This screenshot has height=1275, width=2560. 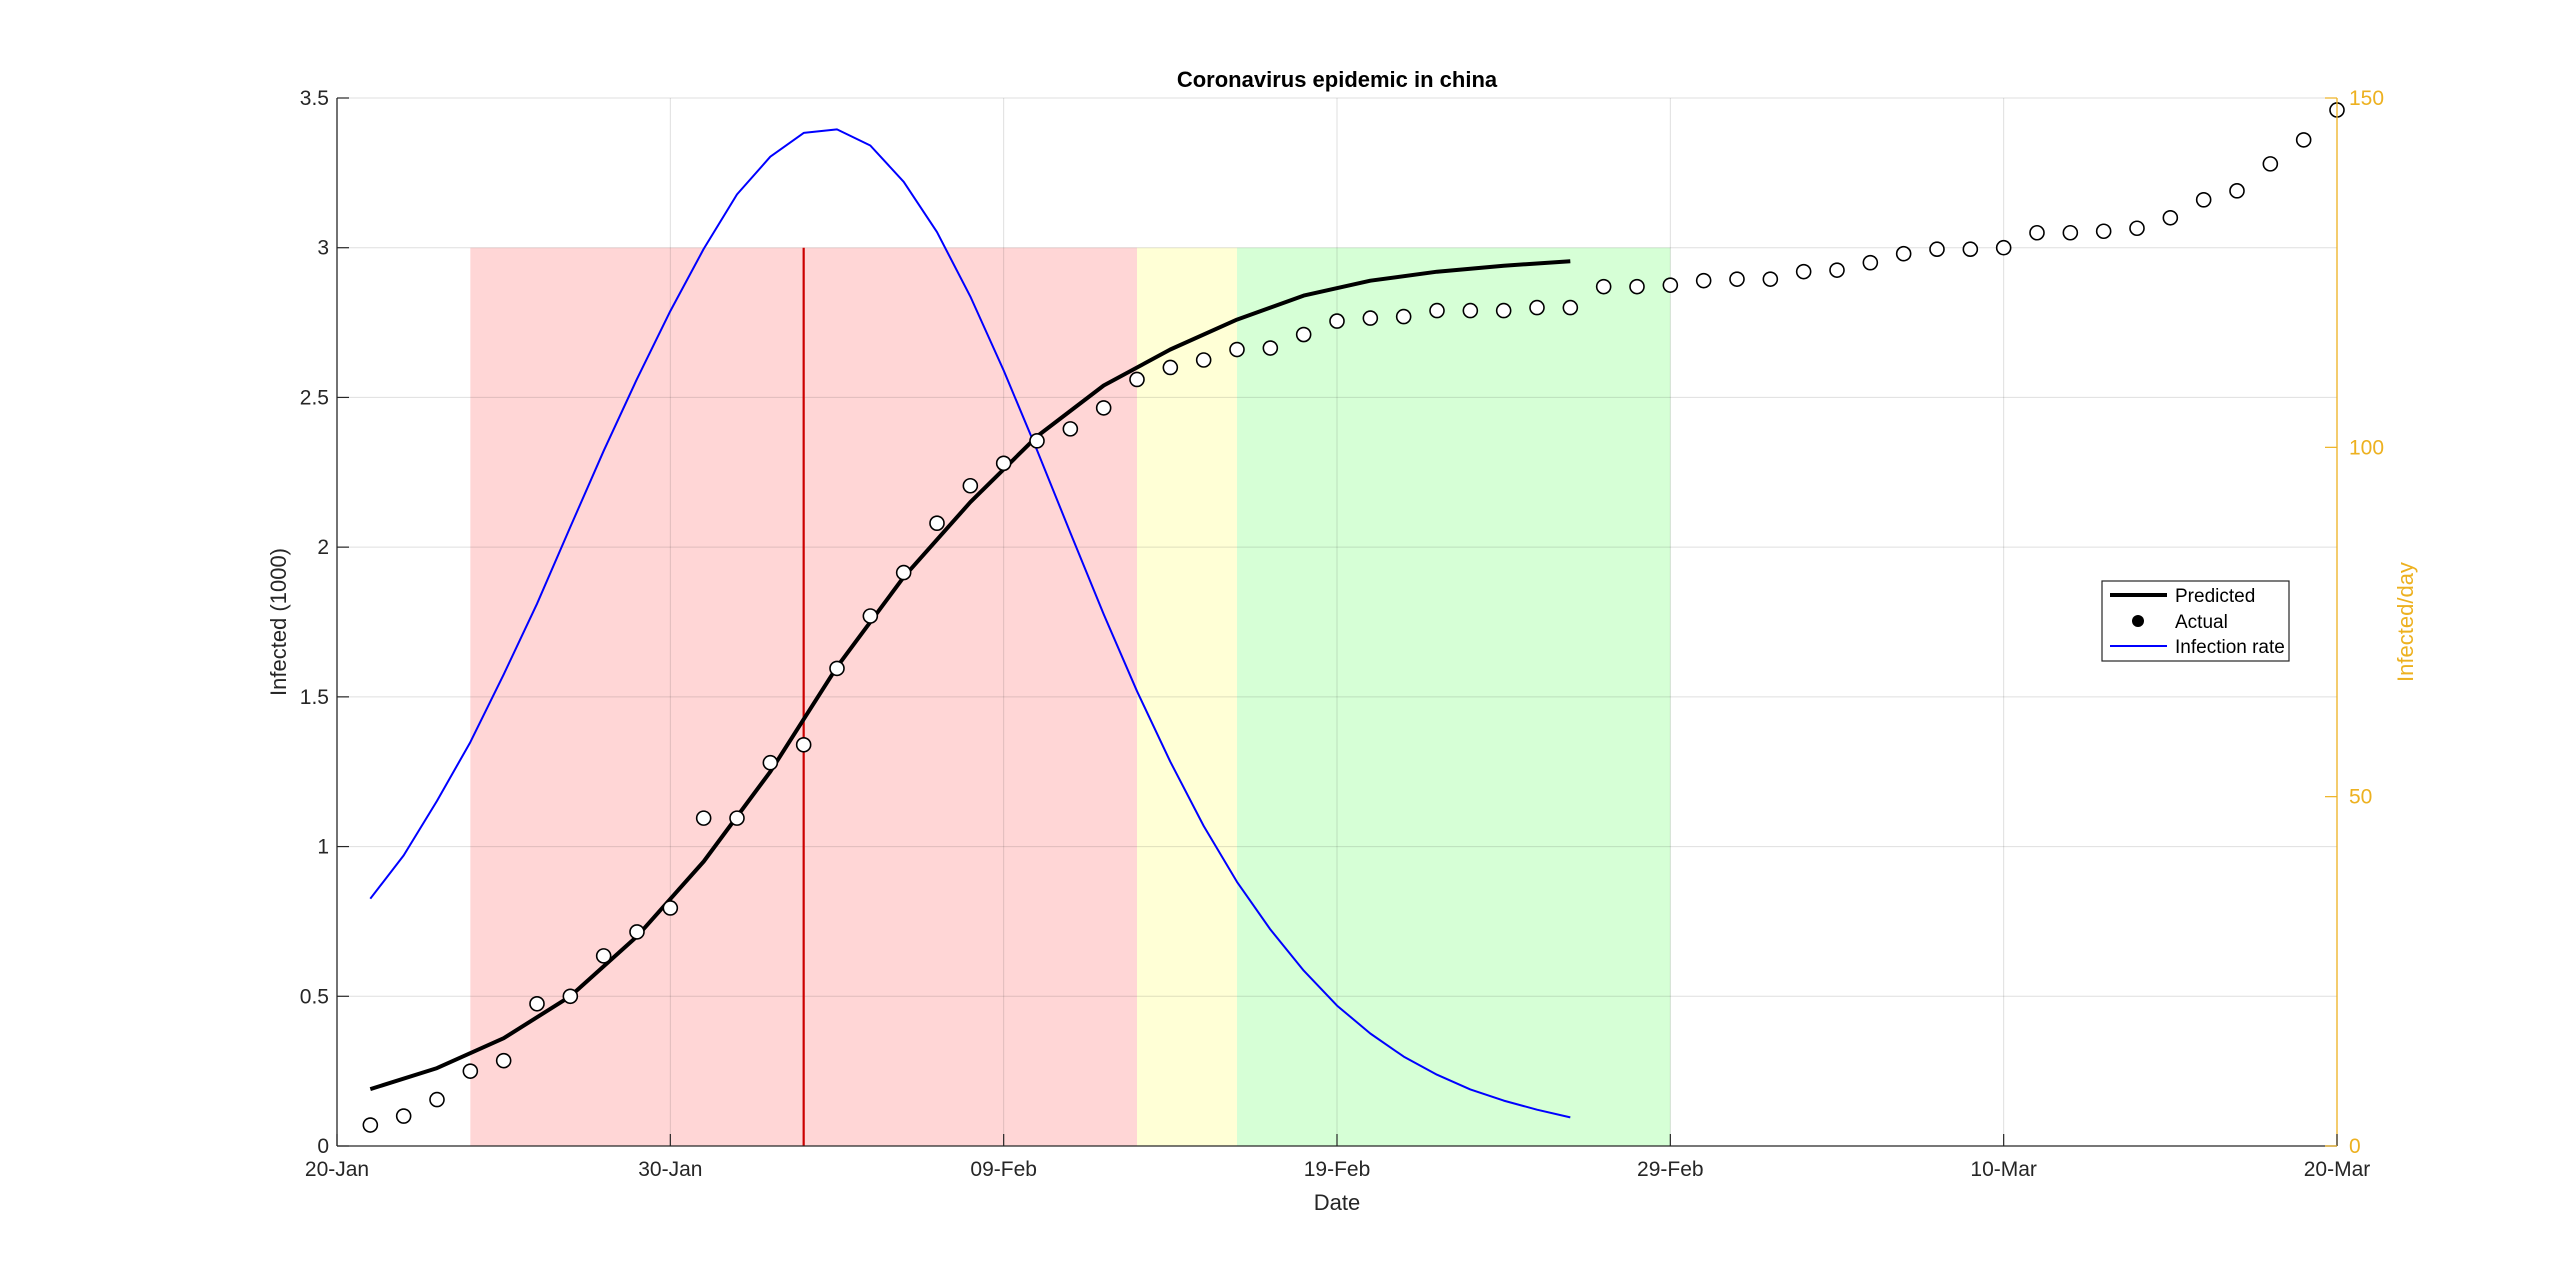 What do you see at coordinates (278, 622) in the screenshot?
I see `y-axis-label: Infected (1000)` at bounding box center [278, 622].